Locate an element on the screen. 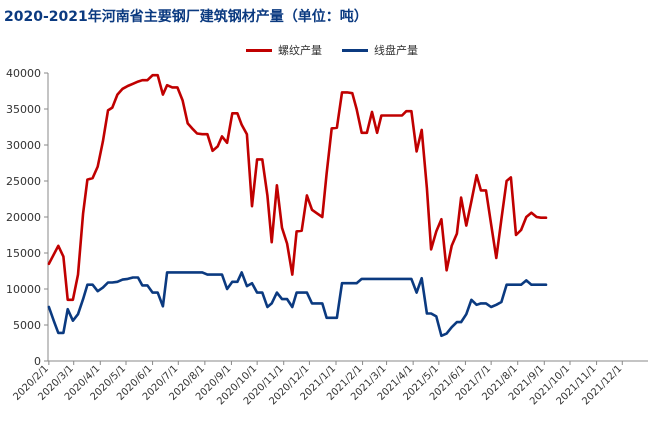 This screenshot has width=671, height=421. legend-item-wire-rod: 线盘产量 is located at coordinates (380, 50).